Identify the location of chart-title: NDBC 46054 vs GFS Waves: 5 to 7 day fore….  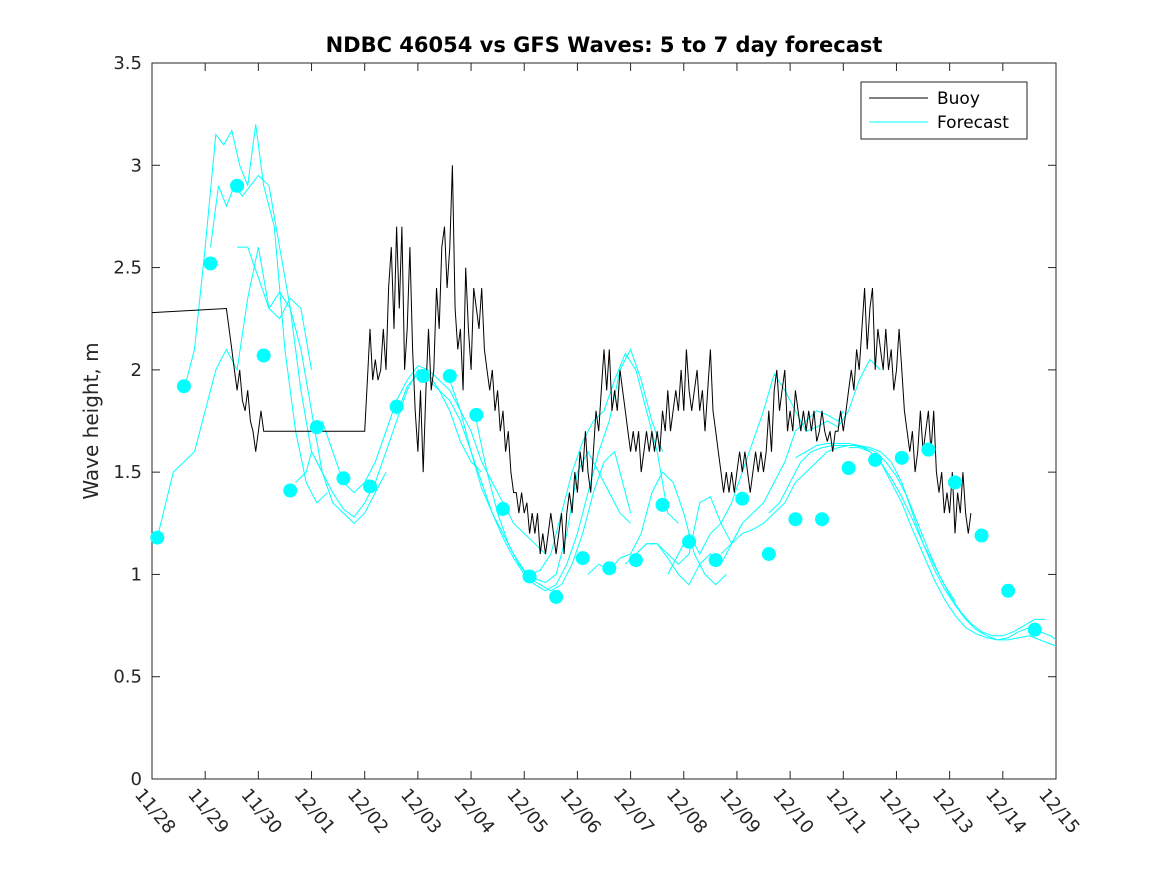
(604, 45).